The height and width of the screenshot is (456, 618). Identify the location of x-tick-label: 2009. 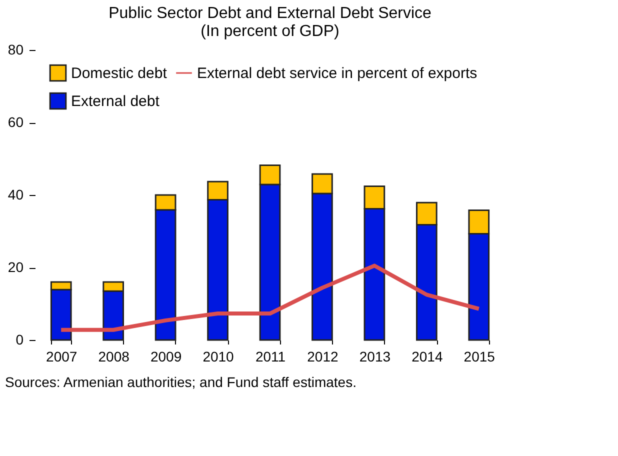
(166, 356).